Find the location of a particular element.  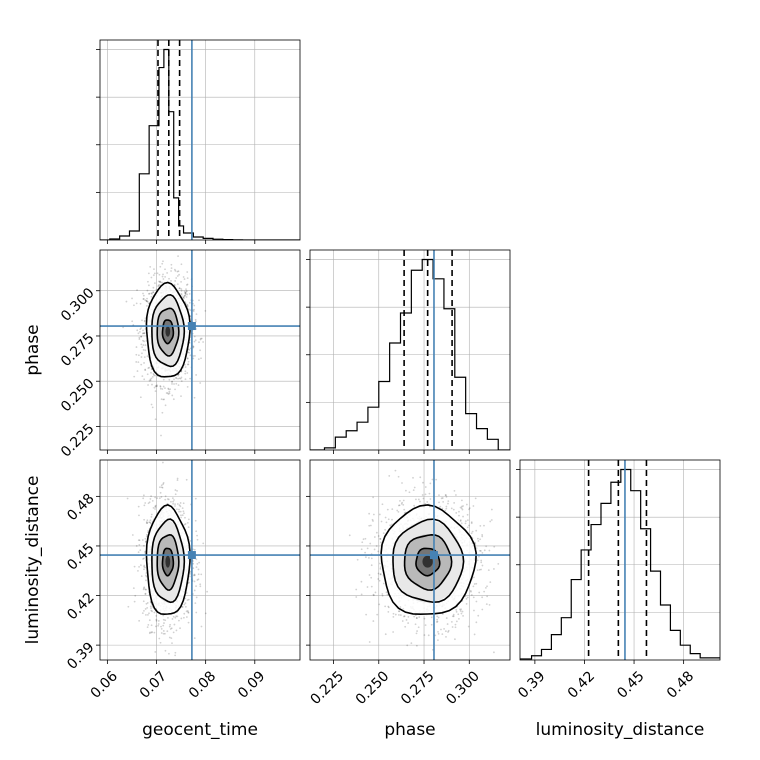

y-axis-title-luminosity_distance: luminosity_distance is located at coordinates (33, 560).